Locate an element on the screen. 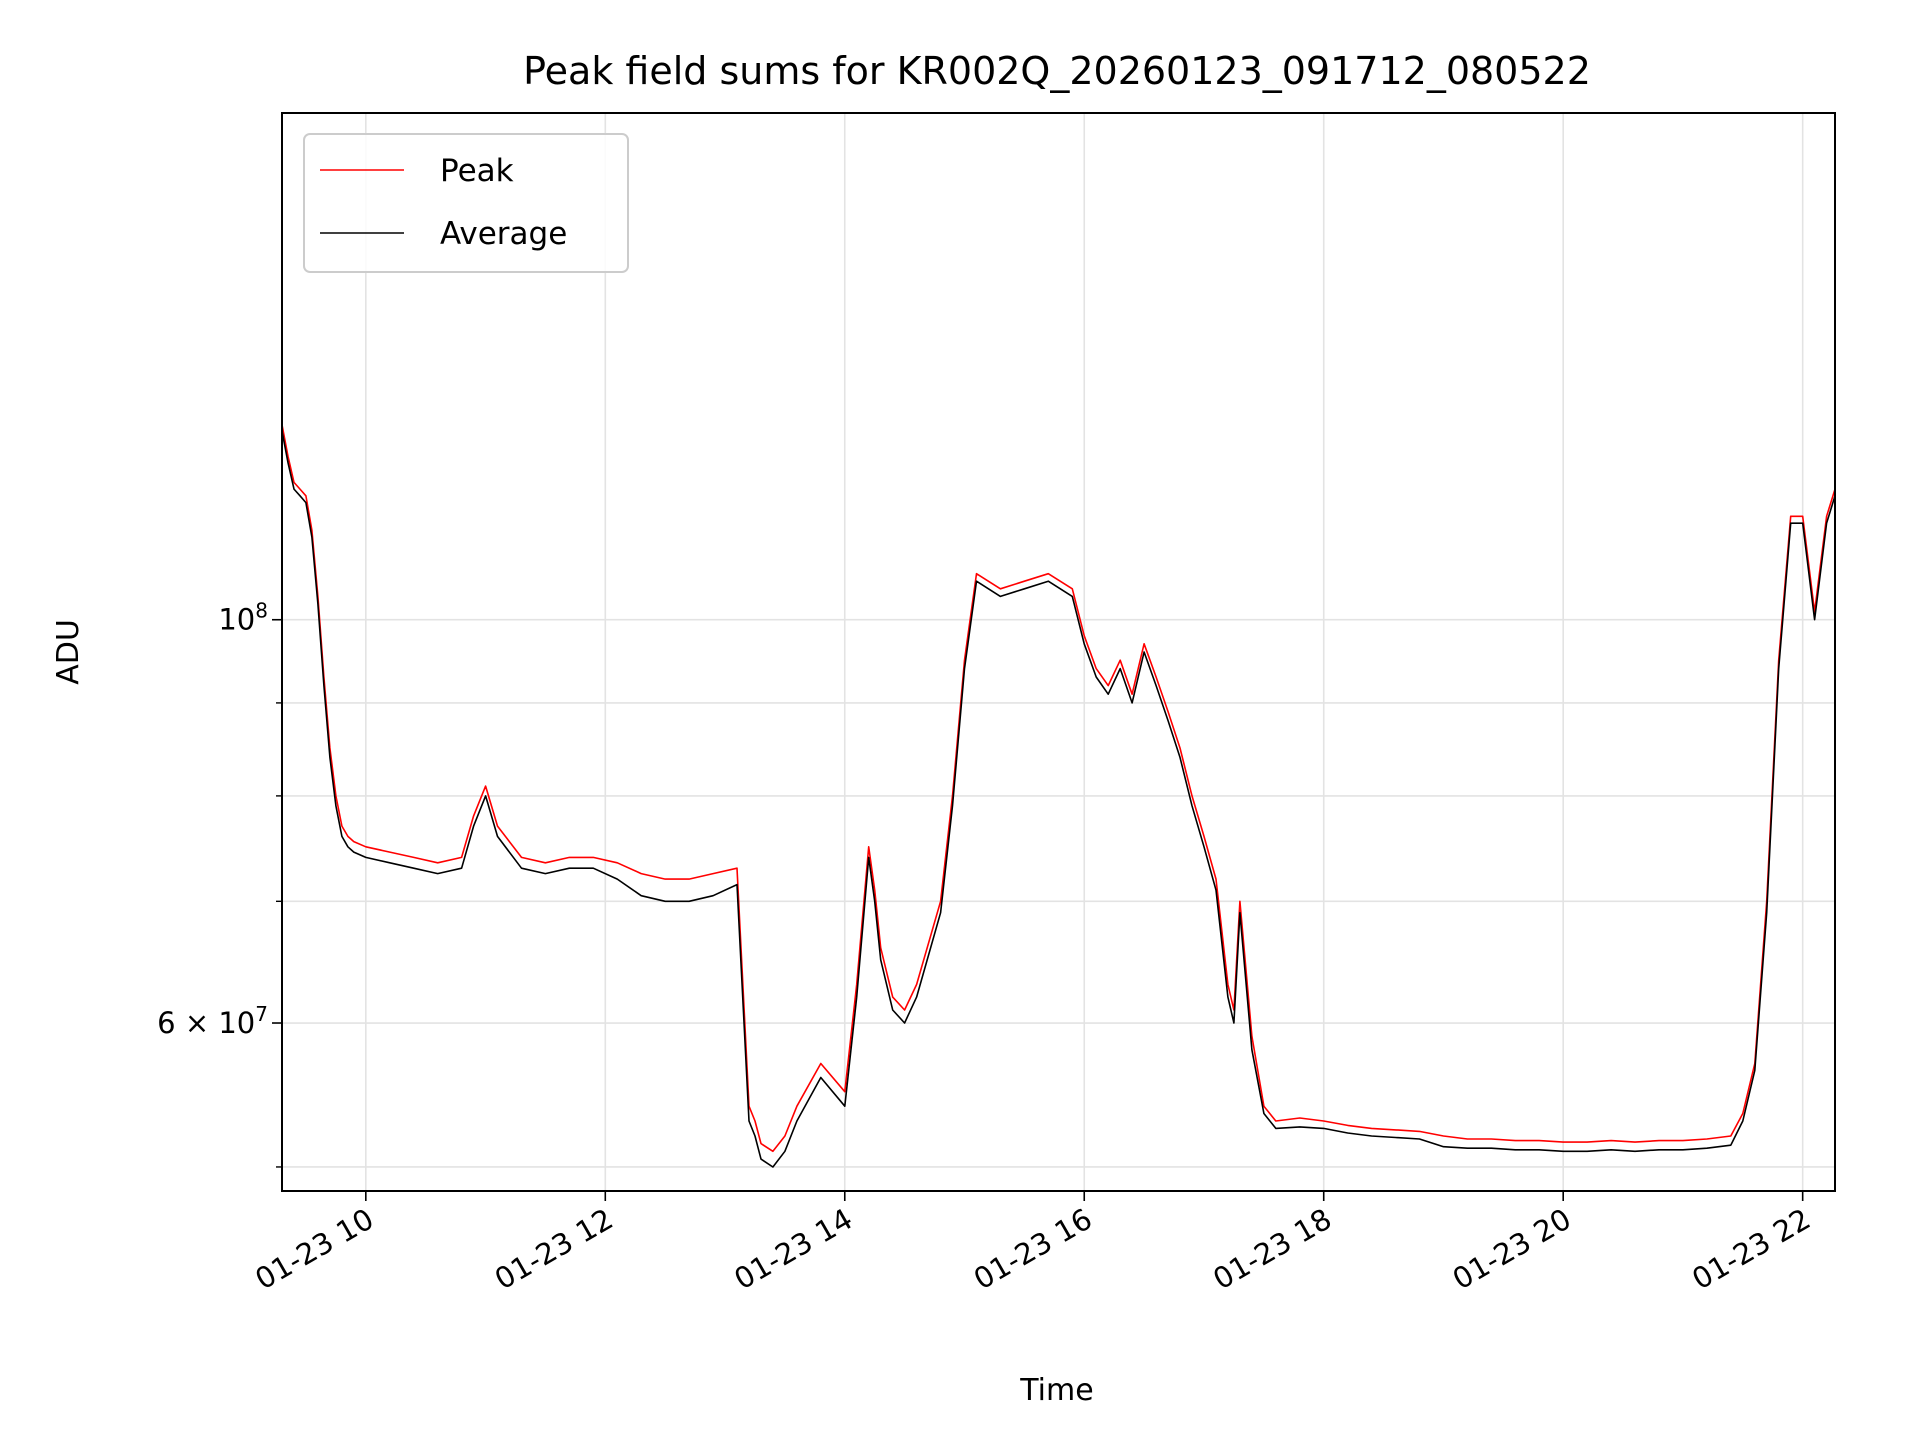  x-axis-label: Time is located at coordinates (1056, 1390).